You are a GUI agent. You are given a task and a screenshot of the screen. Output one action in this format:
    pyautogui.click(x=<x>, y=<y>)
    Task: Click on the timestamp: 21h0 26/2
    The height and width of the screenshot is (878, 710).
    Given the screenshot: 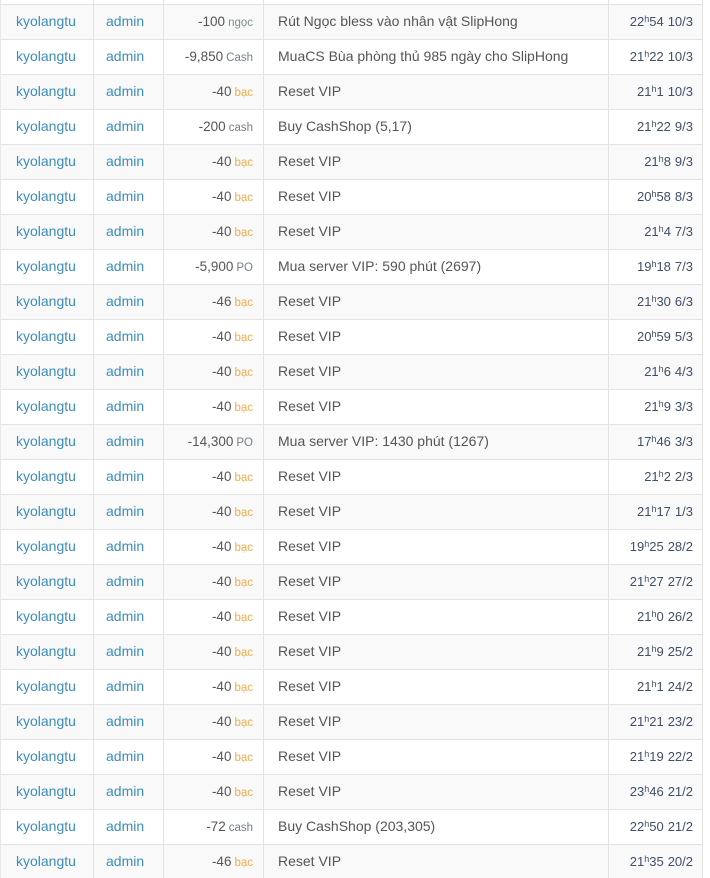 What is the action you would take?
    pyautogui.click(x=665, y=616)
    